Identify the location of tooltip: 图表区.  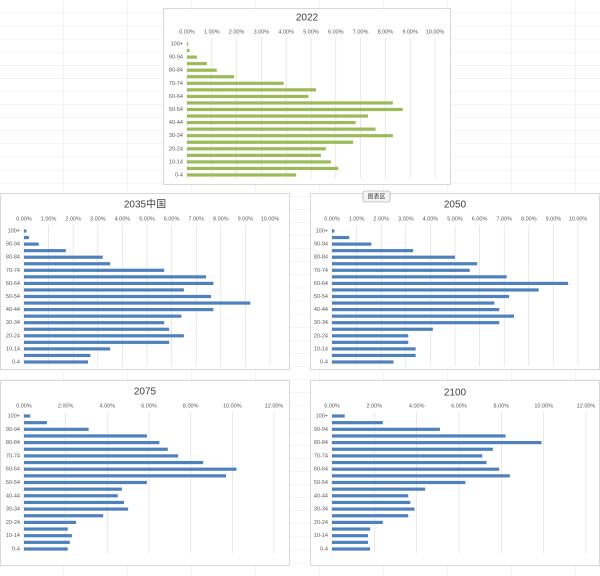
(376, 196).